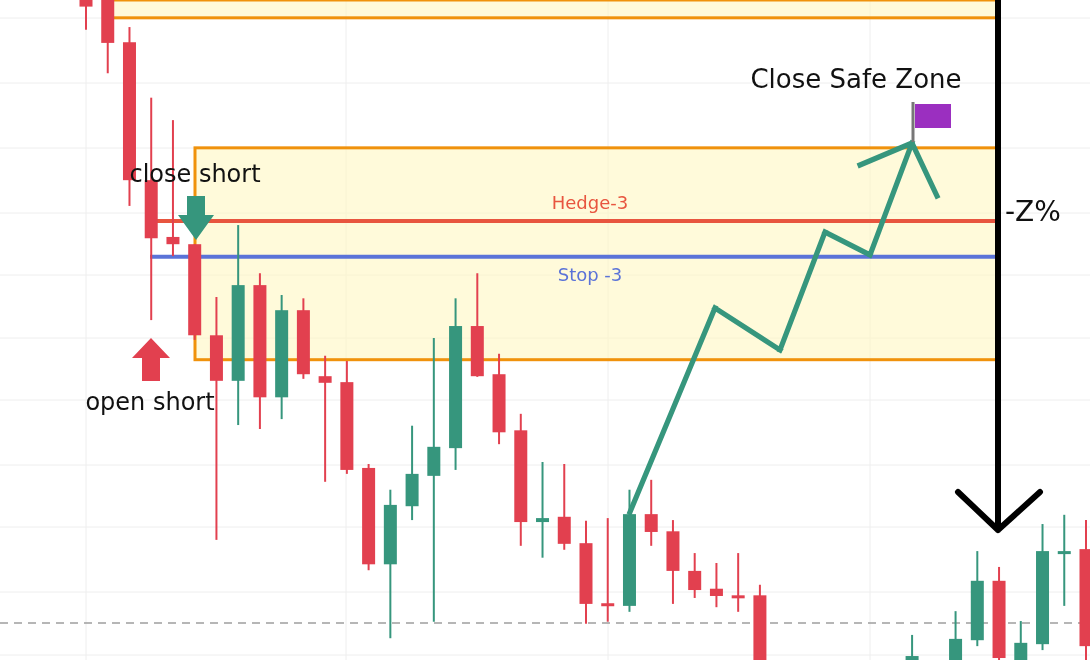  I want to click on annotation: -Z%, so click(1033, 211).